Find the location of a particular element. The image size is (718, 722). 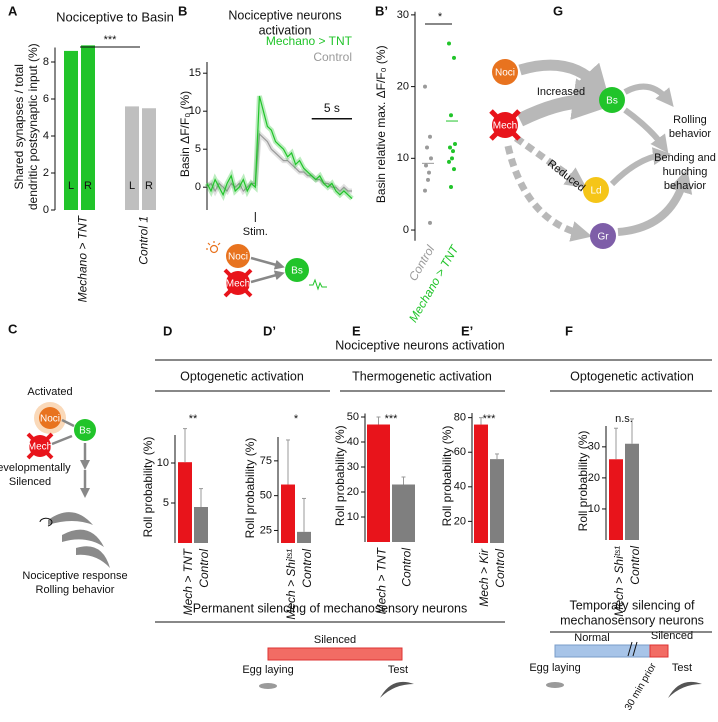

y-tick-label: 60 is located at coordinates (460, 452).